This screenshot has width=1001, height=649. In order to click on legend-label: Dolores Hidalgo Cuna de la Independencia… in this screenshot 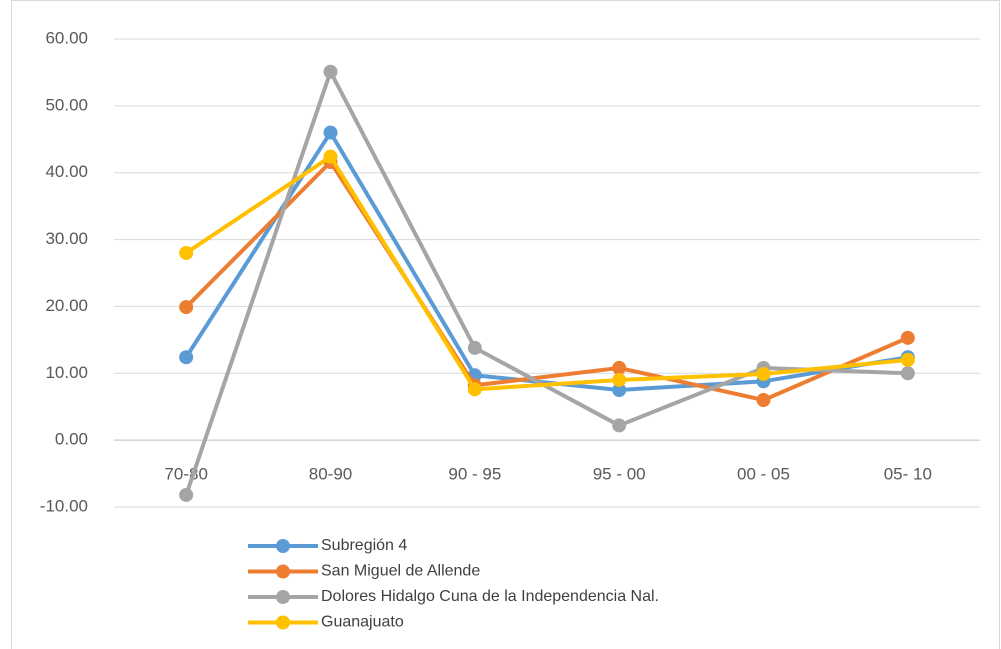, I will do `click(490, 596)`.